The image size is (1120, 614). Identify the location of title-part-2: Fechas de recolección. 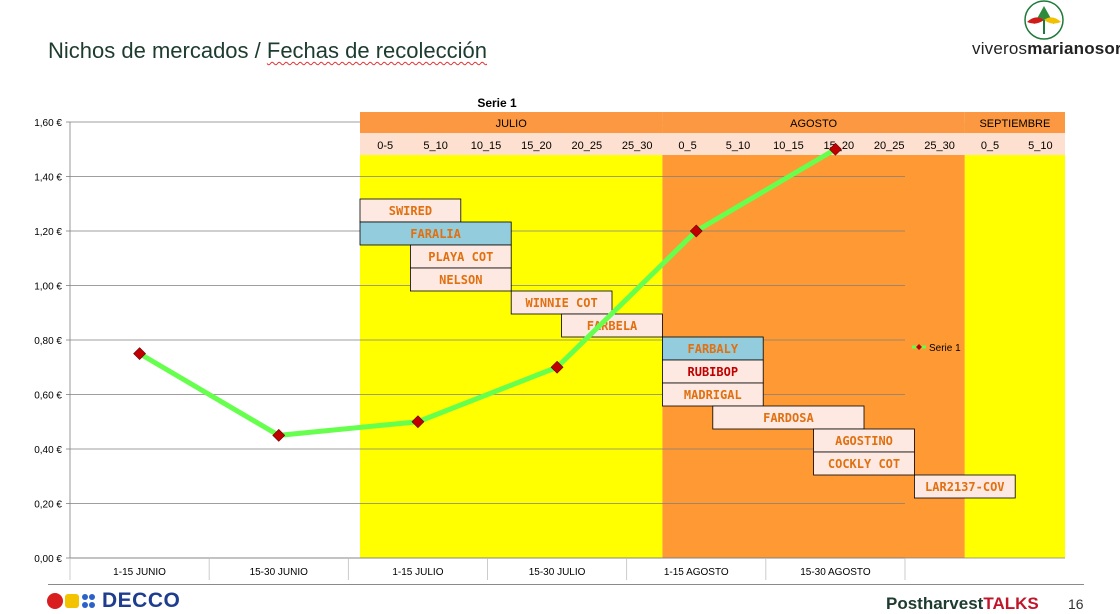
(376, 50).